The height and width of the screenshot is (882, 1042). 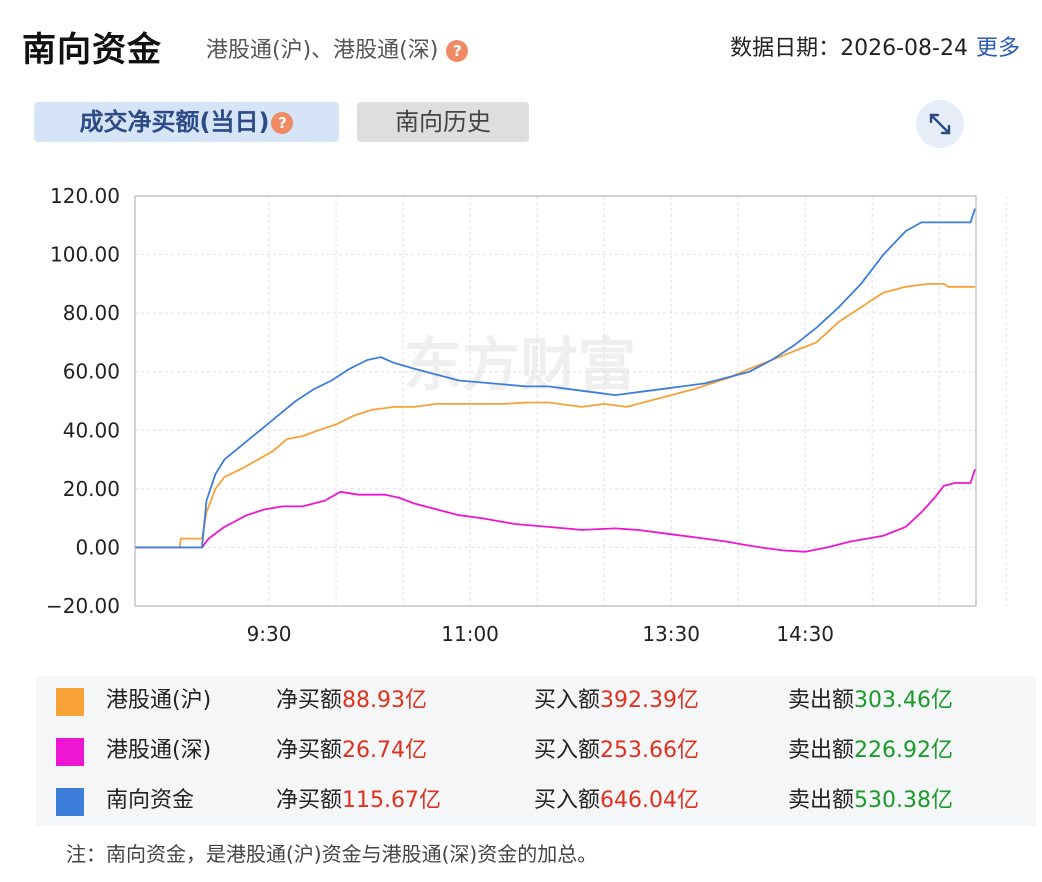 I want to click on buy-cell: 买入额253.66亿, so click(x=616, y=751).